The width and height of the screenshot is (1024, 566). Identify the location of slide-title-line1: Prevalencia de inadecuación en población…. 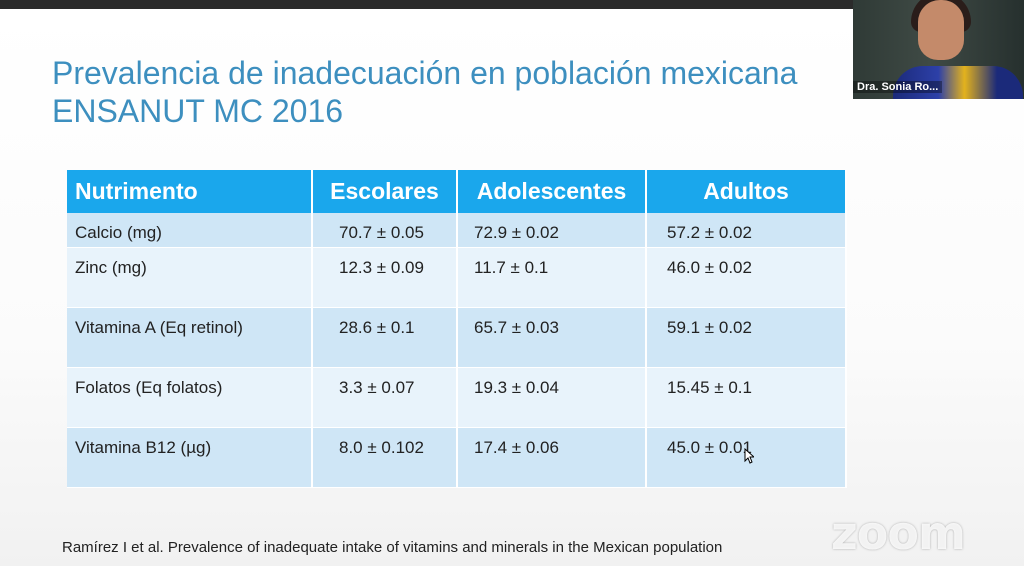
(425, 73).